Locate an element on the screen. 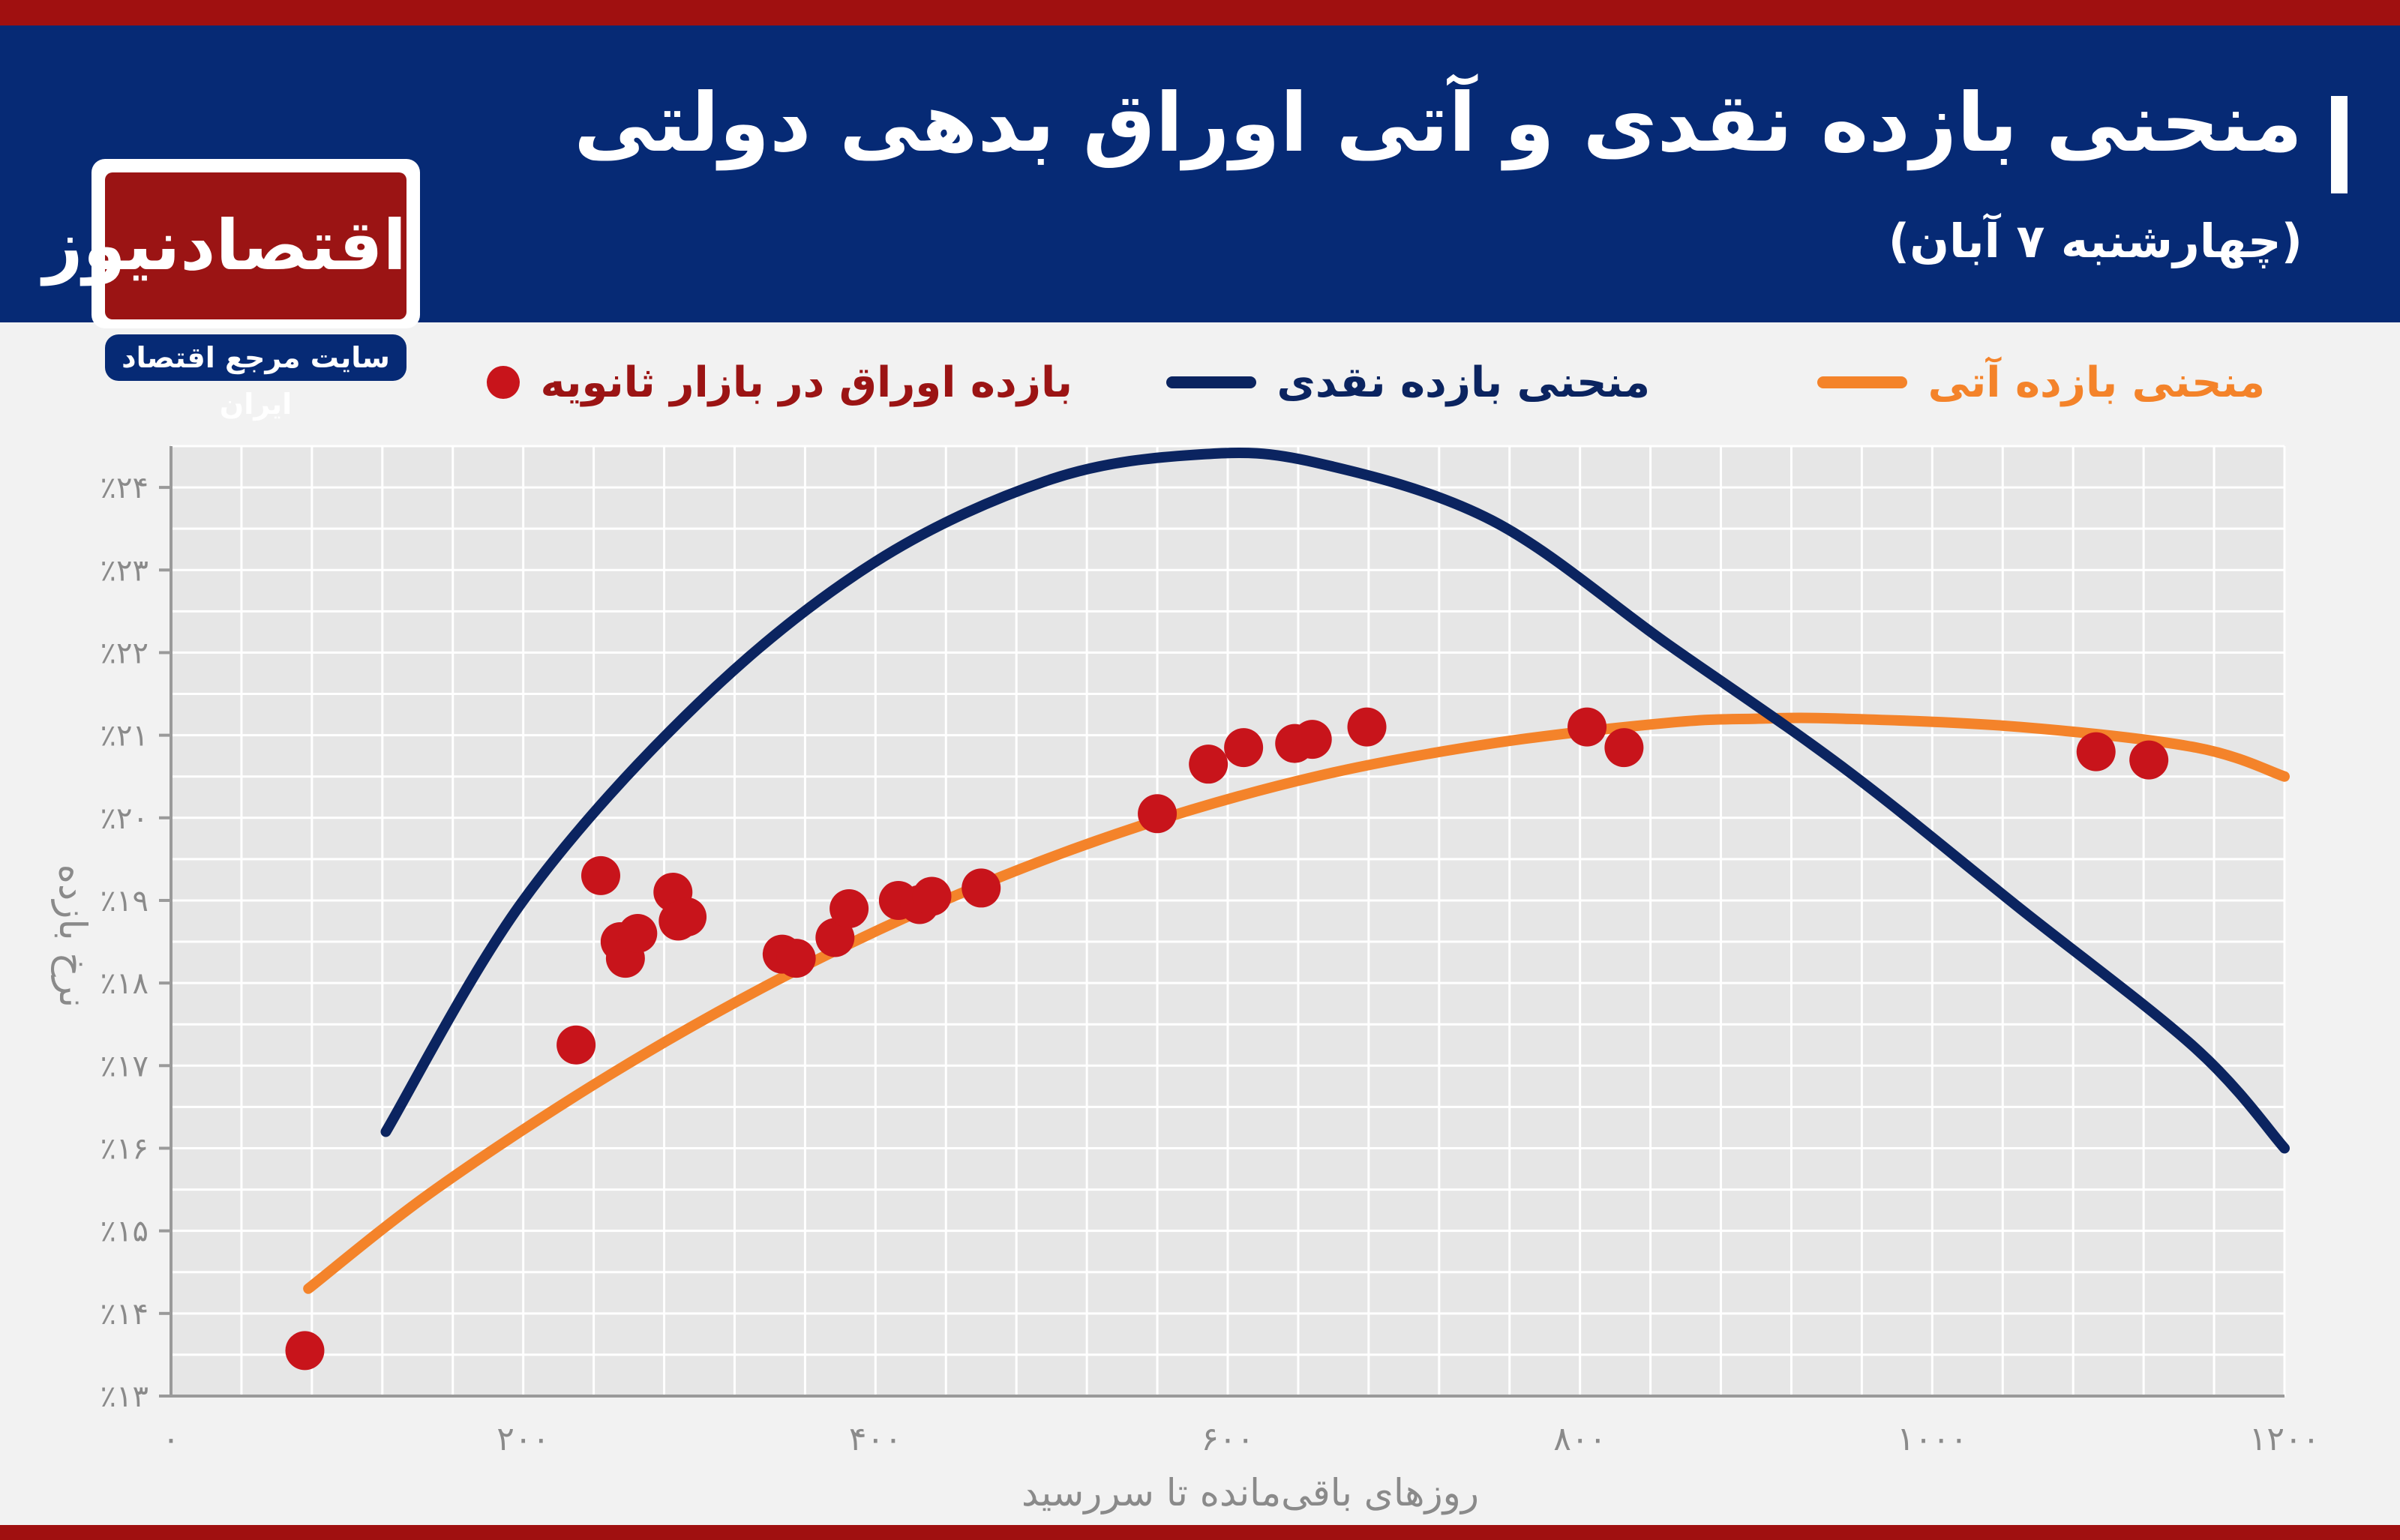 The height and width of the screenshot is (1540, 2400). y-tick-label: ٪۱۹ is located at coordinates (124, 901).